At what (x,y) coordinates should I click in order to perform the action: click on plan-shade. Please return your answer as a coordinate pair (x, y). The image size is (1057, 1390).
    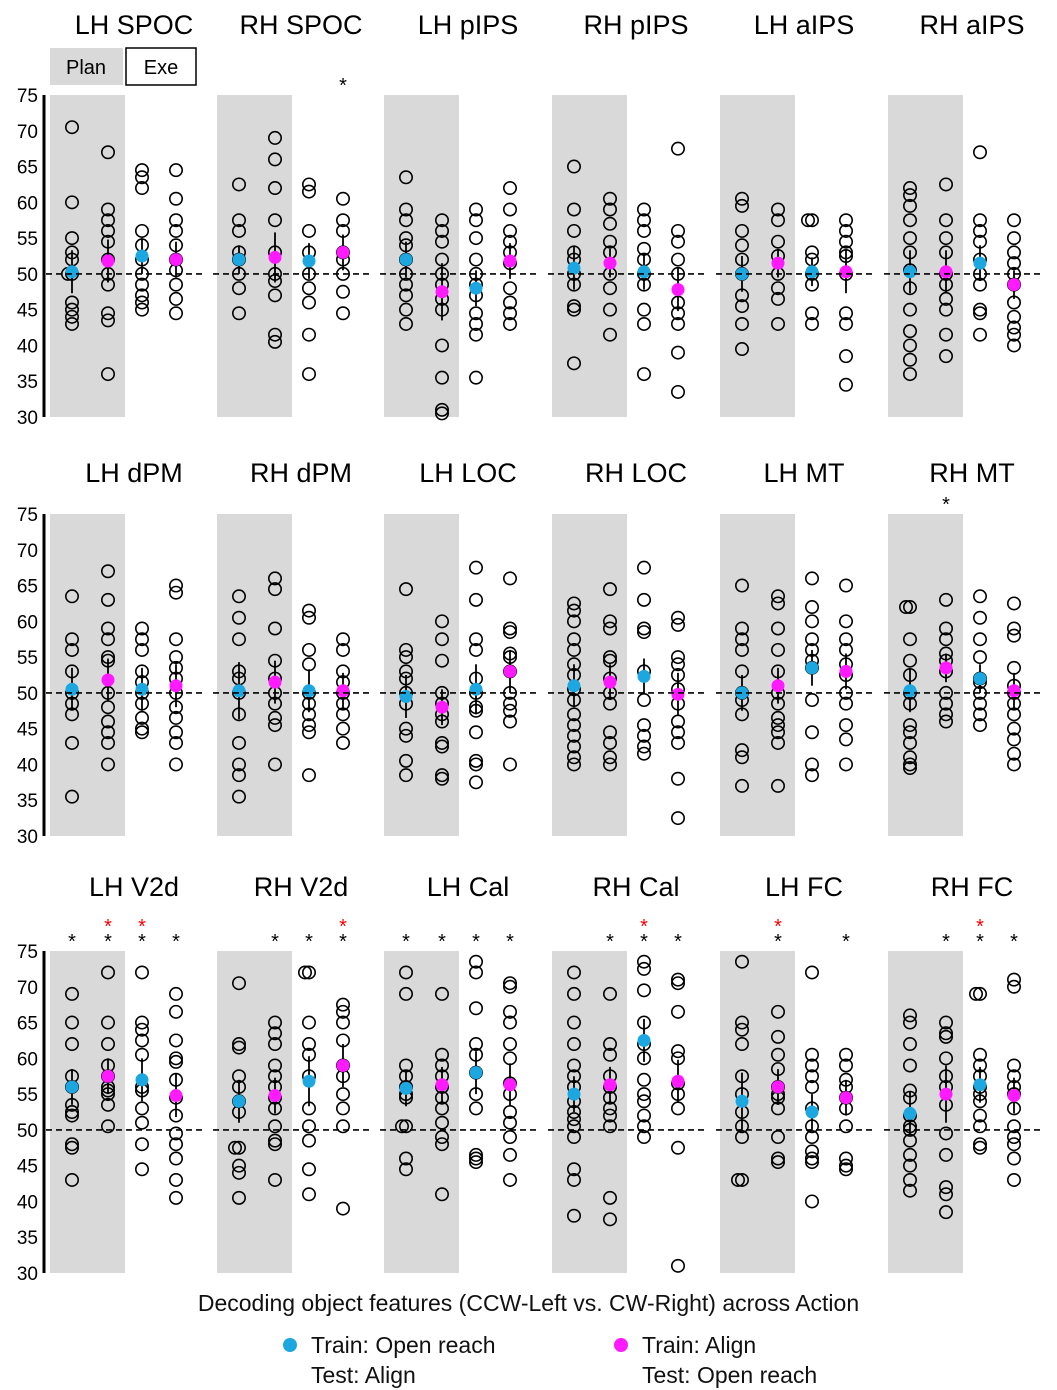
    Looking at the image, I should click on (757, 256).